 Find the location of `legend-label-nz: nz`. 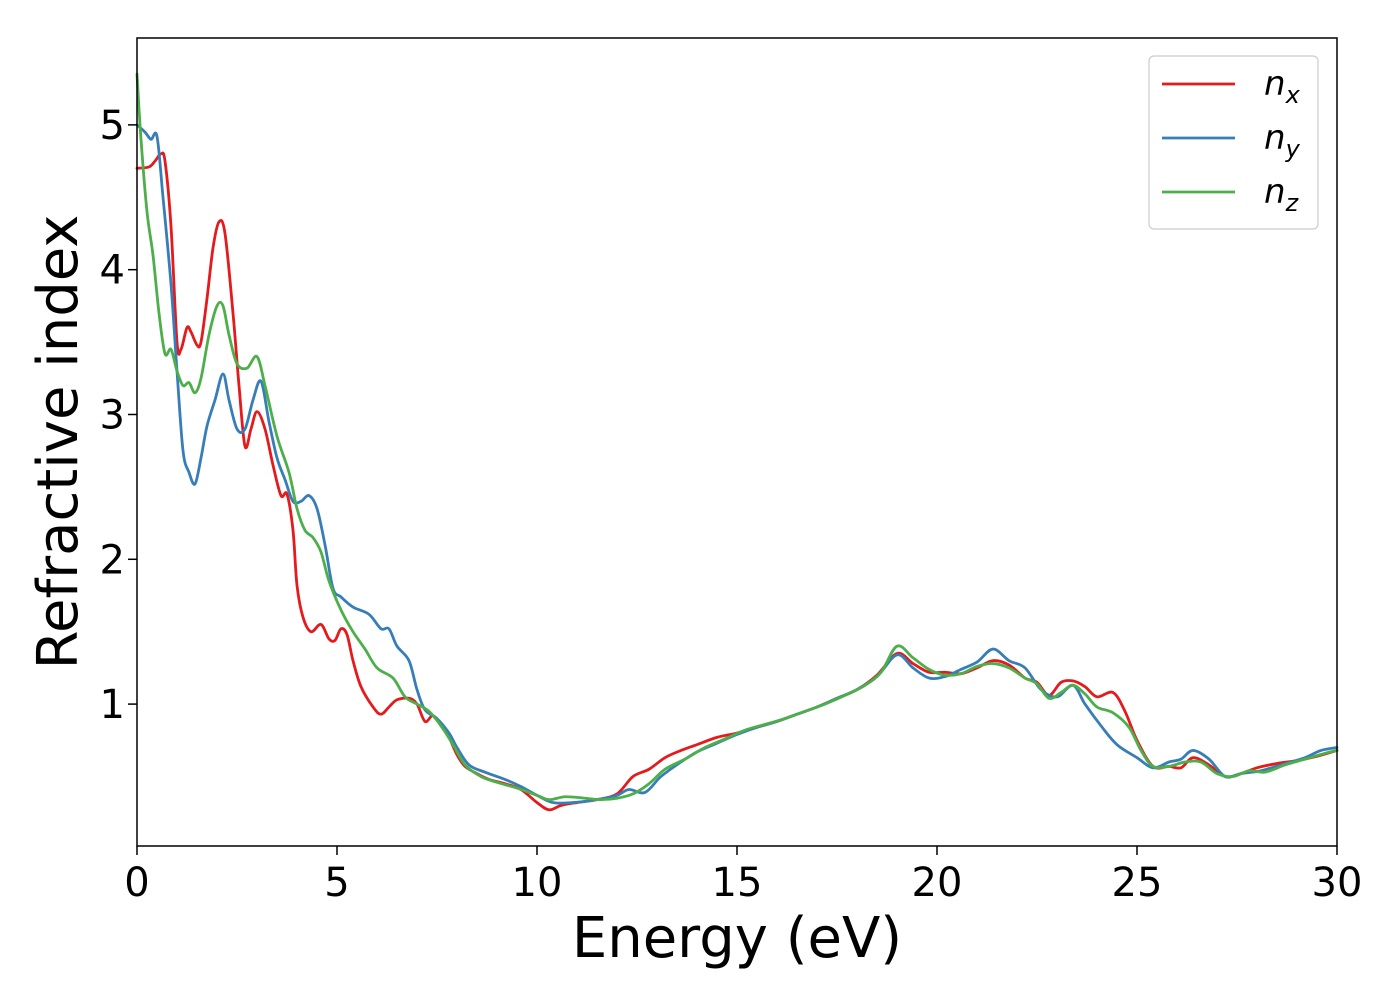

legend-label-nz: nz is located at coordinates (1282, 194).